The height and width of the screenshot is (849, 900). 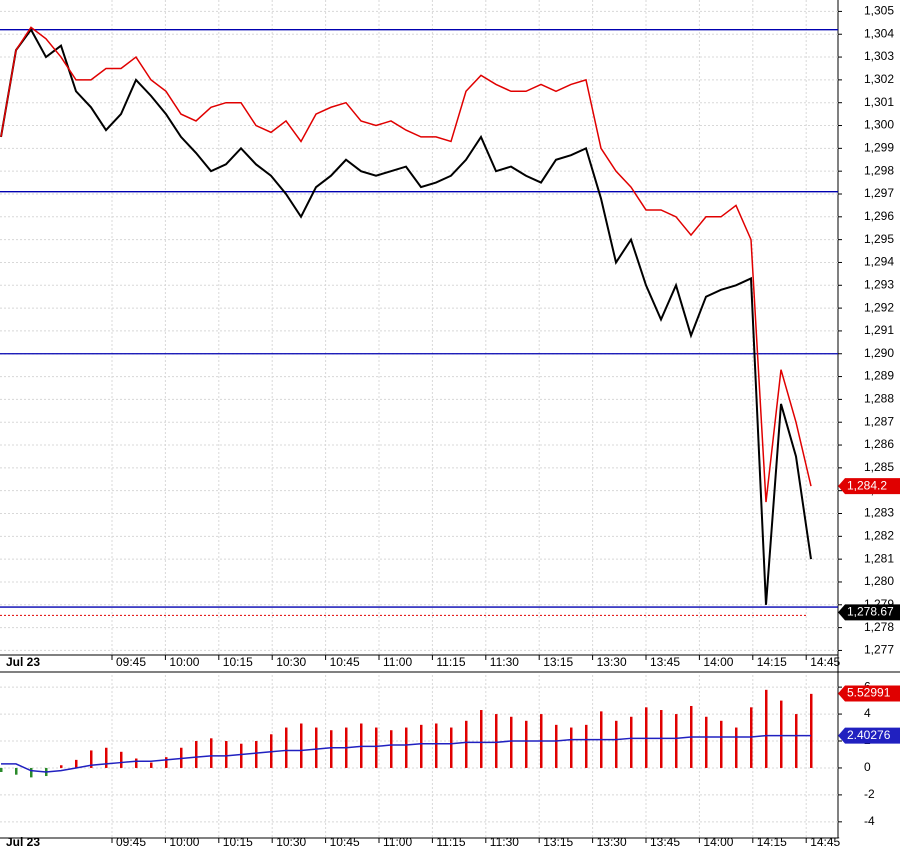 I want to click on y-tick-label: 1,280, so click(x=879, y=581).